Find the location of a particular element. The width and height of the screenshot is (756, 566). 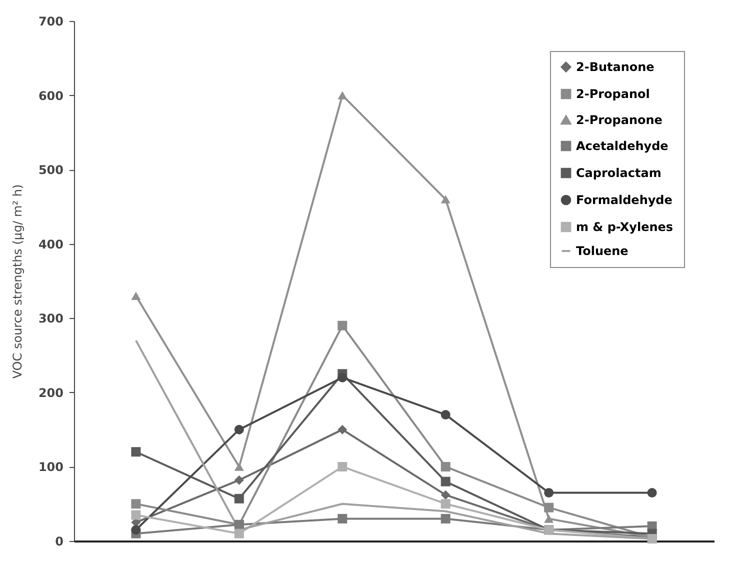

y-tick-label: 600 is located at coordinates (51, 95).